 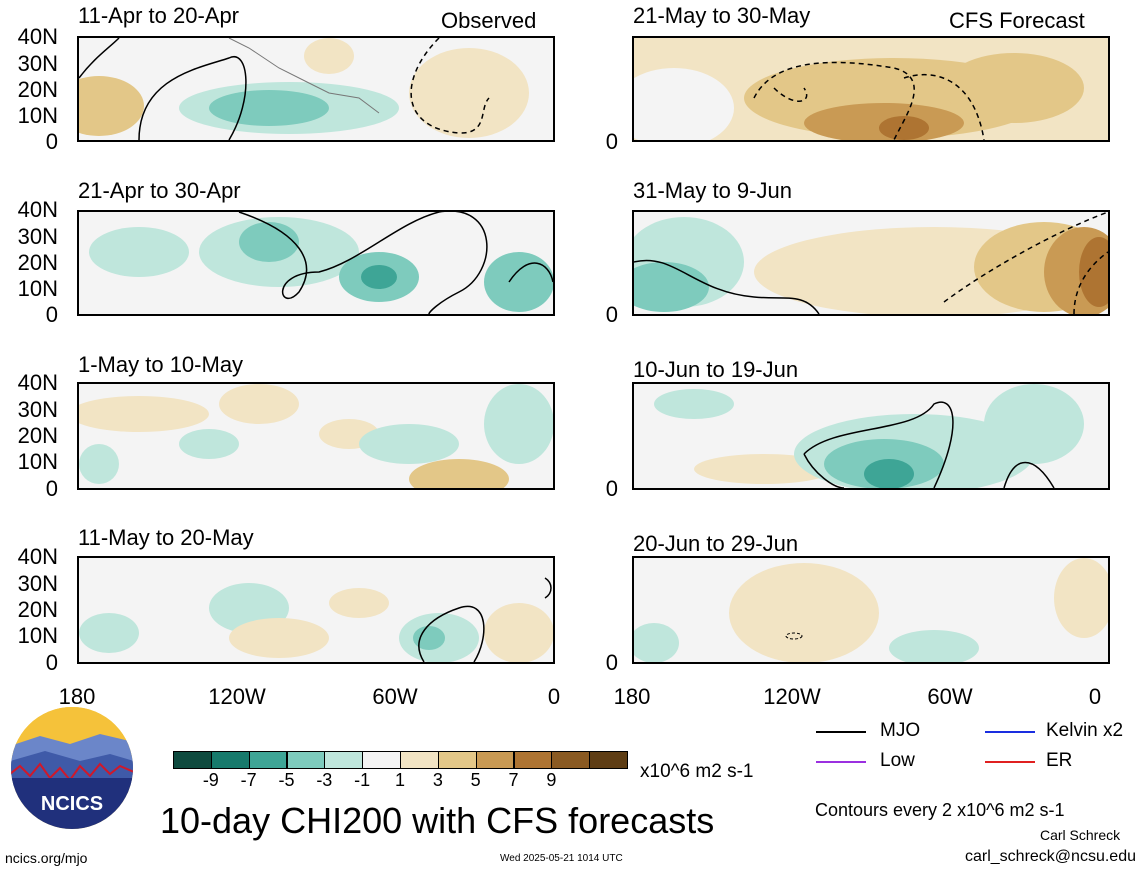 What do you see at coordinates (513, 780) in the screenshot?
I see `colorbar-tick-label: 7` at bounding box center [513, 780].